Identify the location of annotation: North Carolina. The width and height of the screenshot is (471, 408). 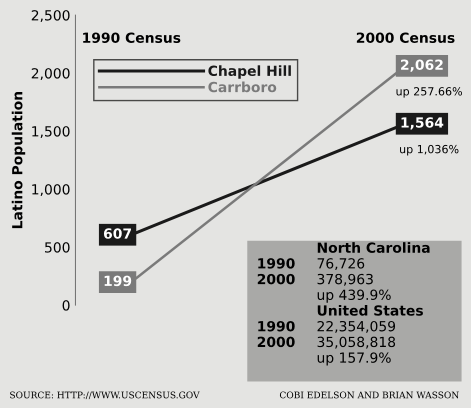
(374, 247).